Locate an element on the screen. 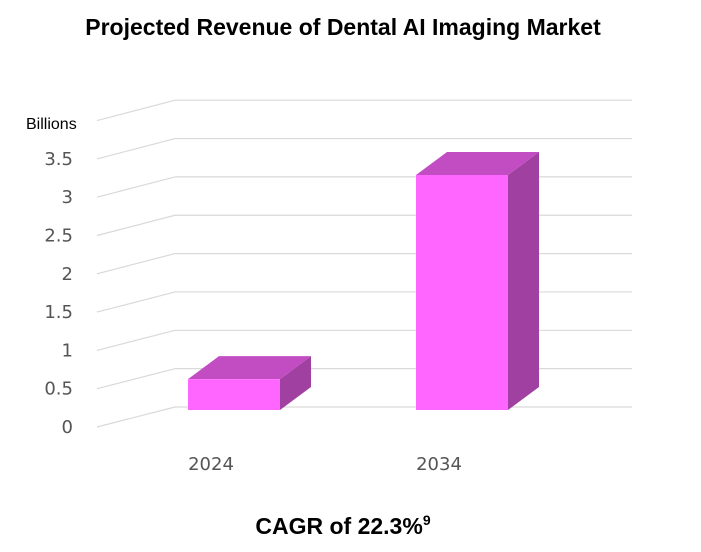  y-axis-ticks: 0 0.5 1 1.5 2 2.5 3 3.5 is located at coordinates (58, 293).